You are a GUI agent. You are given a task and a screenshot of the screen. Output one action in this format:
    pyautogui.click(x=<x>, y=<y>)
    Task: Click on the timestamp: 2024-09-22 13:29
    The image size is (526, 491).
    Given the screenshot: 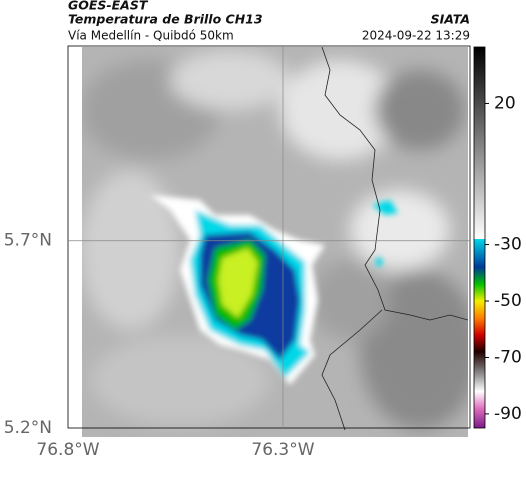 What is the action you would take?
    pyautogui.click(x=416, y=36)
    